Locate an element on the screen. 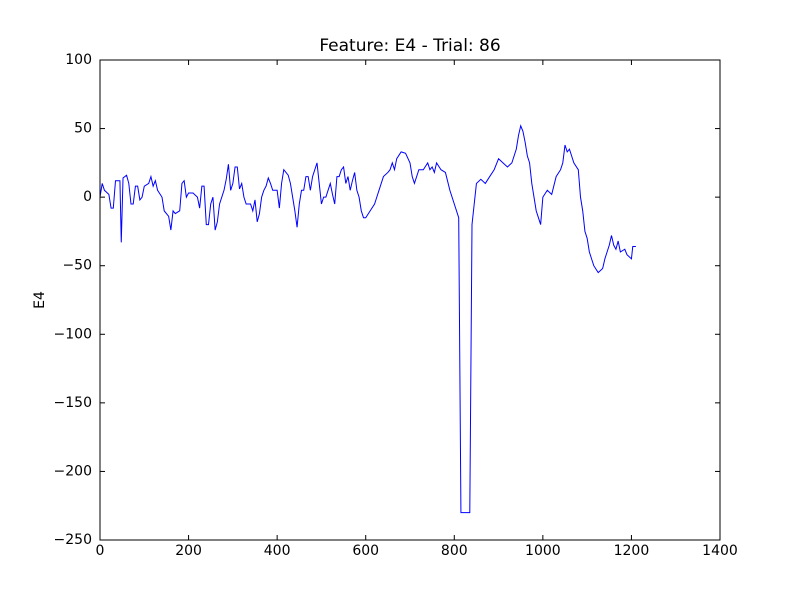  x-tick-label: 1200 is located at coordinates (632, 551).